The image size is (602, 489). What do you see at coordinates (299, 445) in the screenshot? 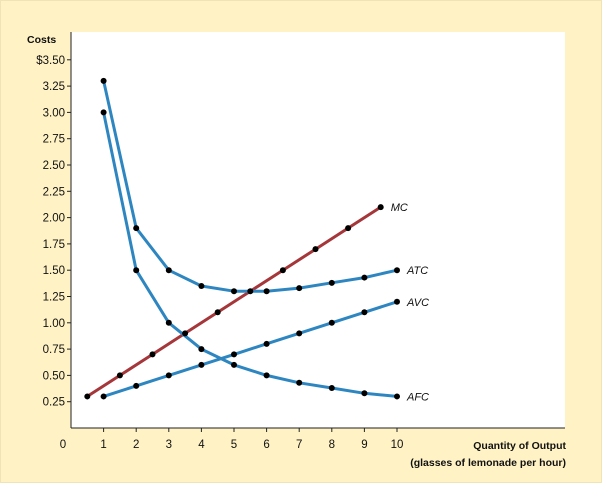
I see `x-tick-label: 7` at bounding box center [299, 445].